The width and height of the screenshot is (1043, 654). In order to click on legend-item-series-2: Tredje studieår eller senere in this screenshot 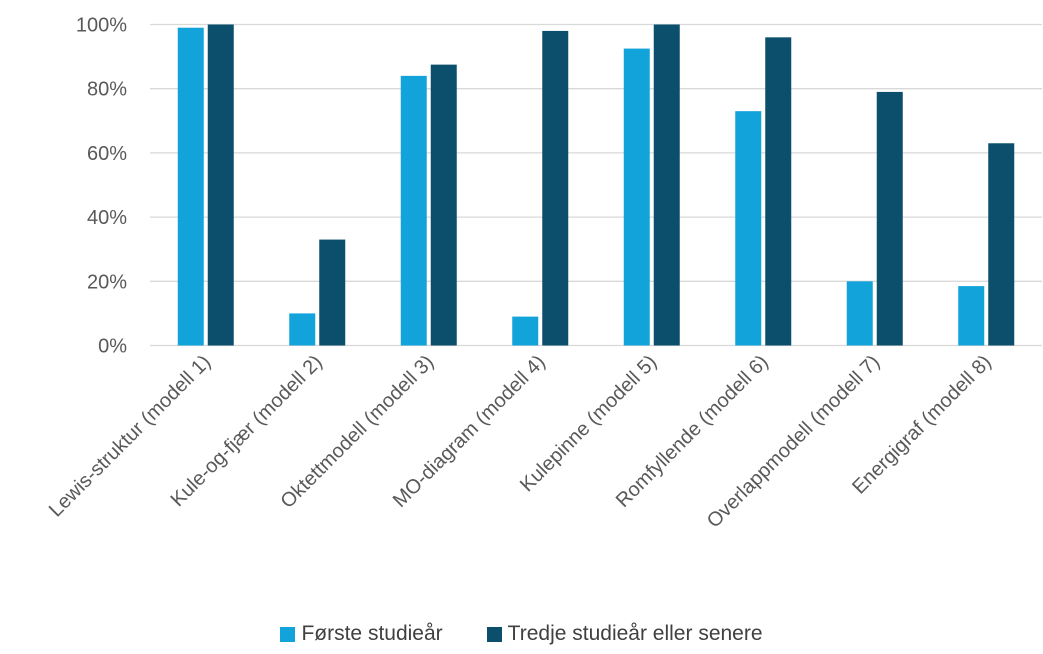, I will do `click(624, 634)`.